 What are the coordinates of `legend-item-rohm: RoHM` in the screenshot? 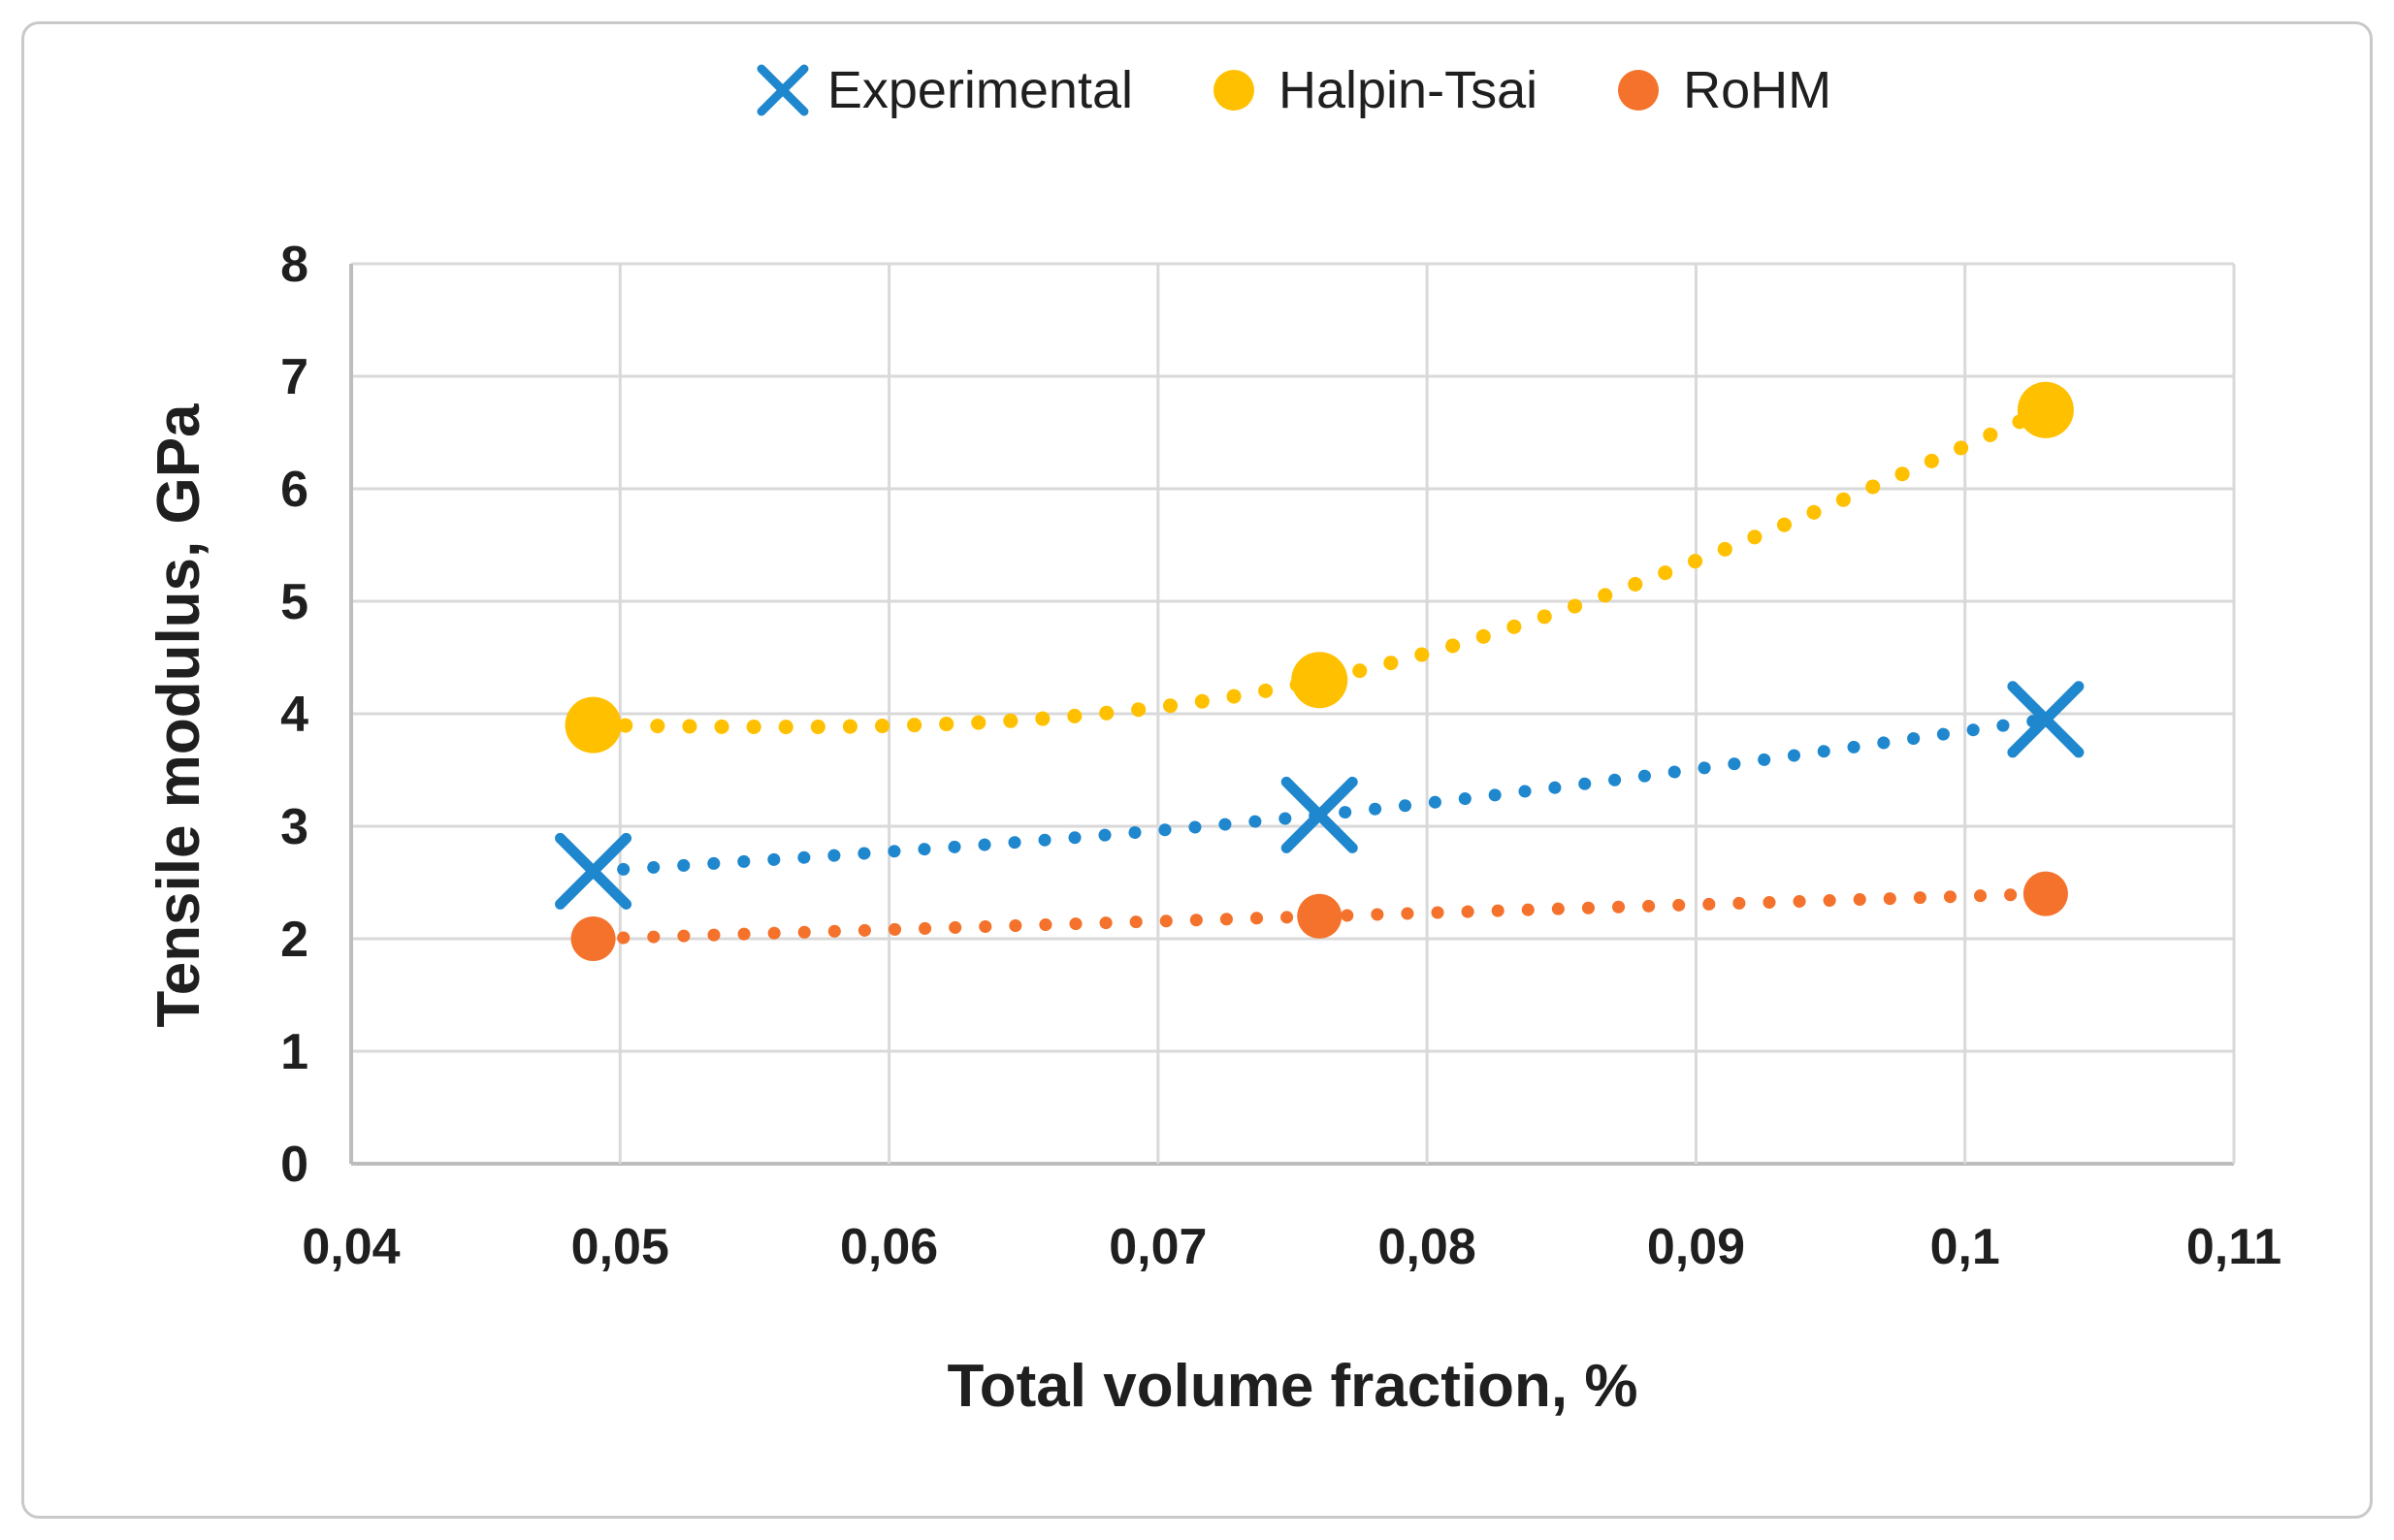 It's located at (1720, 90).